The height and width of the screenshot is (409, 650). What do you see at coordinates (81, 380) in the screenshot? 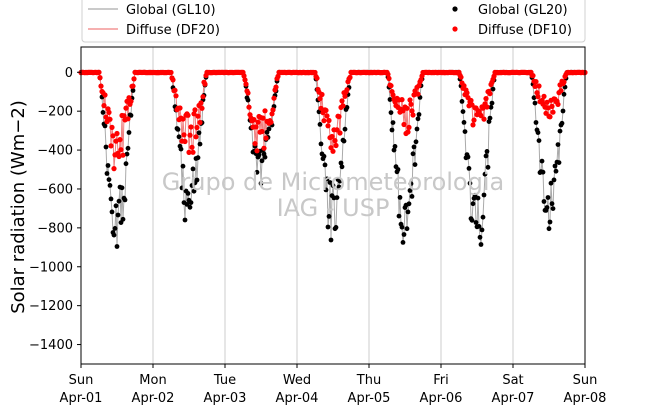
I see `x-tick-label-day: Sun` at bounding box center [81, 380].